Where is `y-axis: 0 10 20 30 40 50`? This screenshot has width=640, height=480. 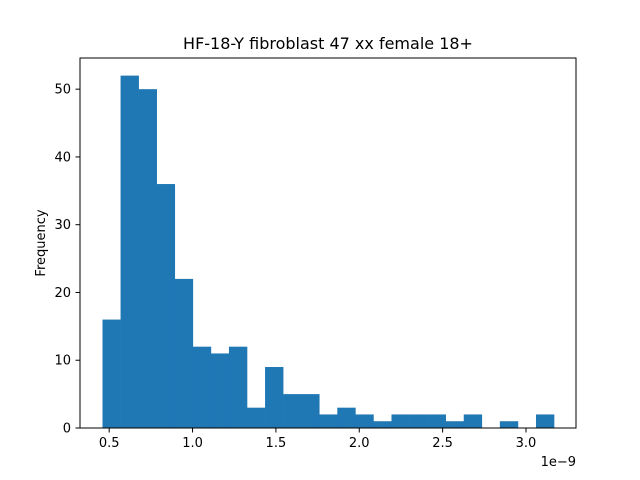 y-axis: 0 10 20 30 40 50 is located at coordinates (67, 260).